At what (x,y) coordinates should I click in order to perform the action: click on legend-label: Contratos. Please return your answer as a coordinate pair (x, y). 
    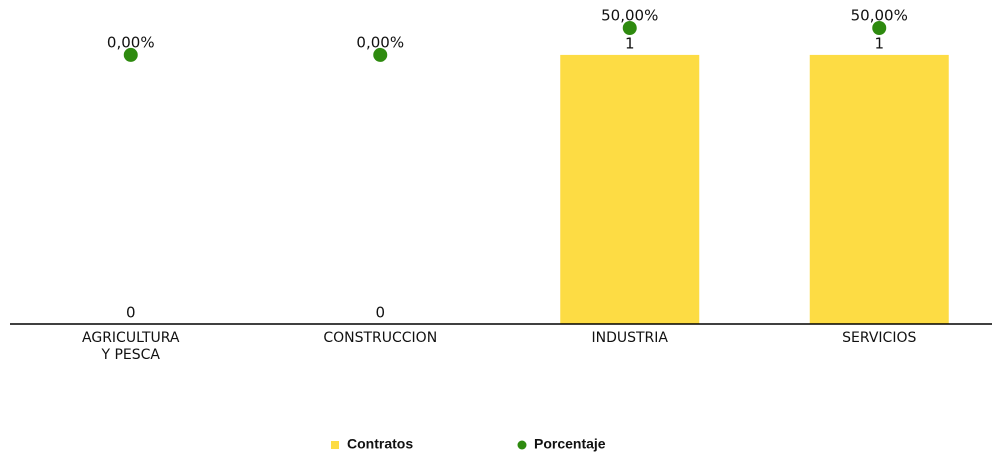
    Looking at the image, I should click on (380, 444).